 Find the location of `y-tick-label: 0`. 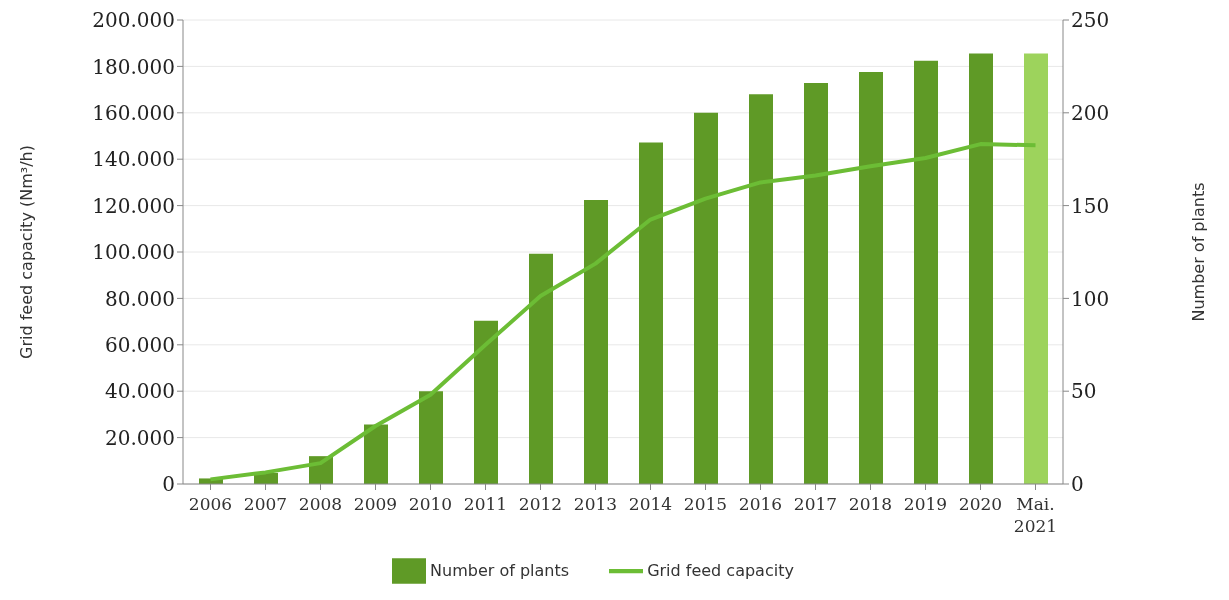

y-tick-label: 0 is located at coordinates (168, 484).